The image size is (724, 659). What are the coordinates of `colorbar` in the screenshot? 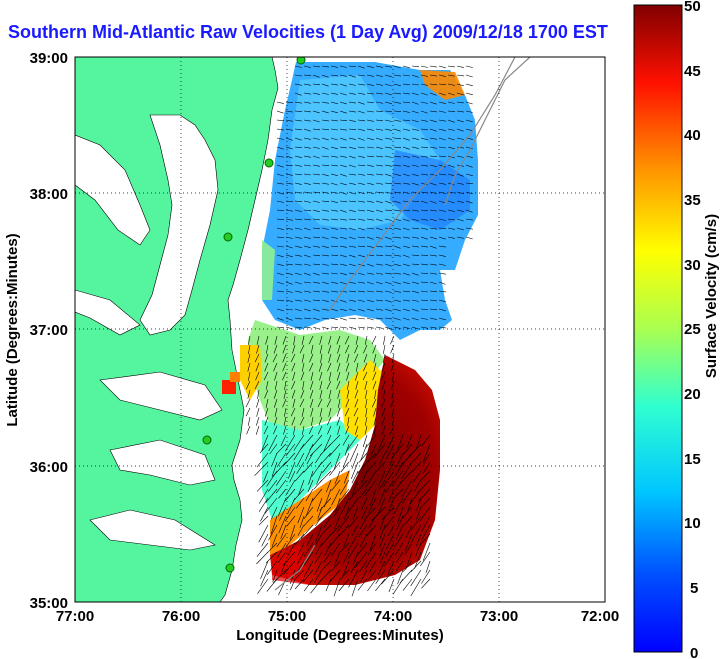 It's located at (658, 328).